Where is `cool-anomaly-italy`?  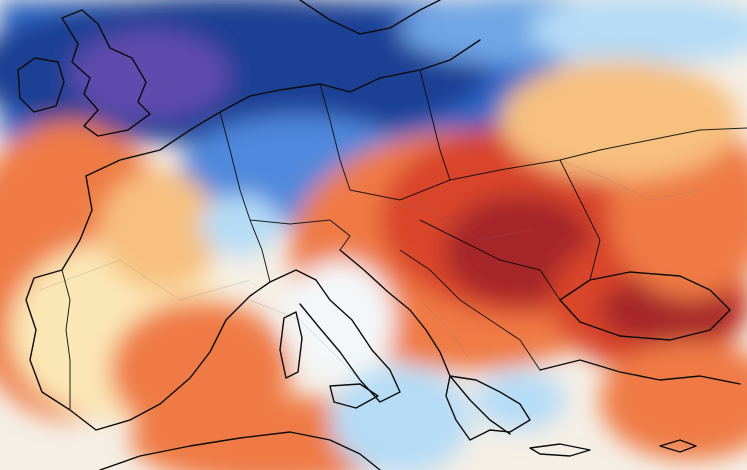
cool-anomaly-italy is located at coordinates (340, 320).